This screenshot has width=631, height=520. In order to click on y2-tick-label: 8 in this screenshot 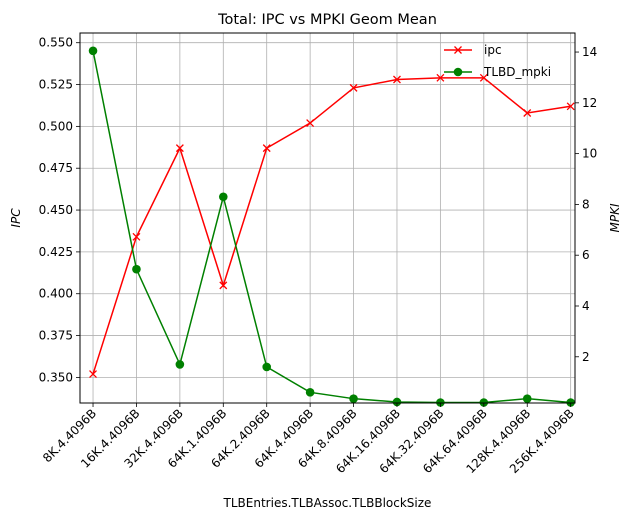, I will do `click(586, 204)`.